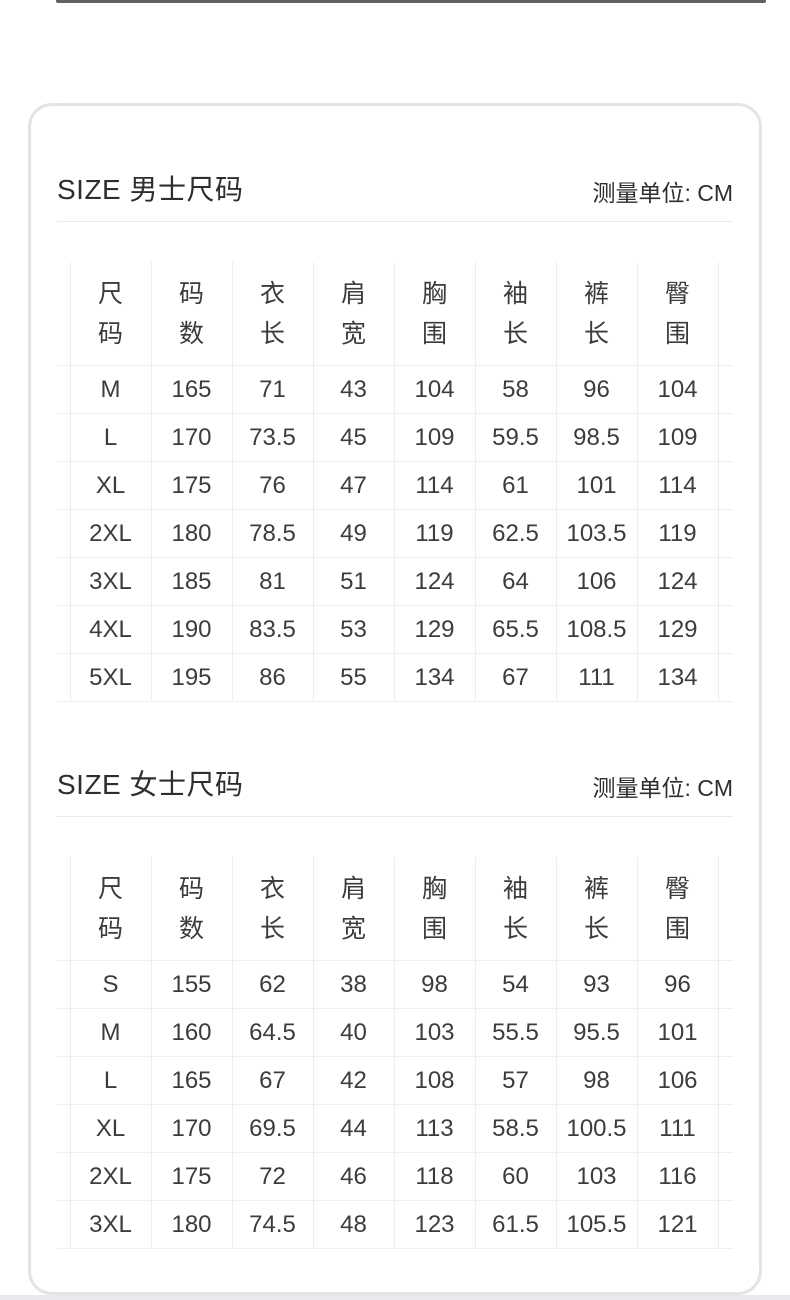  Describe the element at coordinates (353, 1032) in the screenshot. I see `measurement-cell: 40` at that location.